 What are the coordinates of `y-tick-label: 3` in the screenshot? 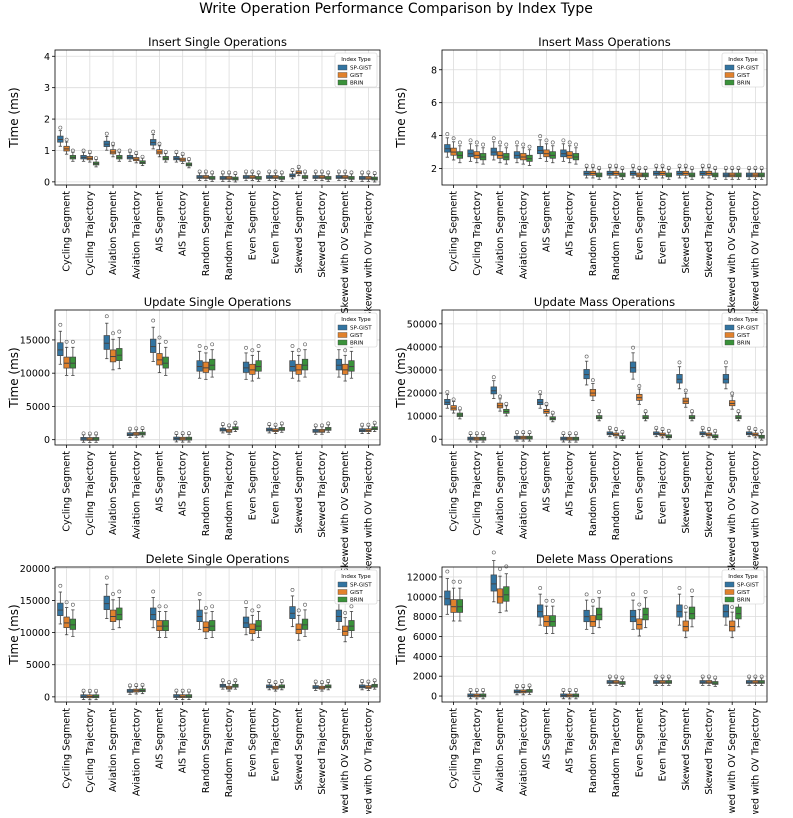 It's located at (47, 88).